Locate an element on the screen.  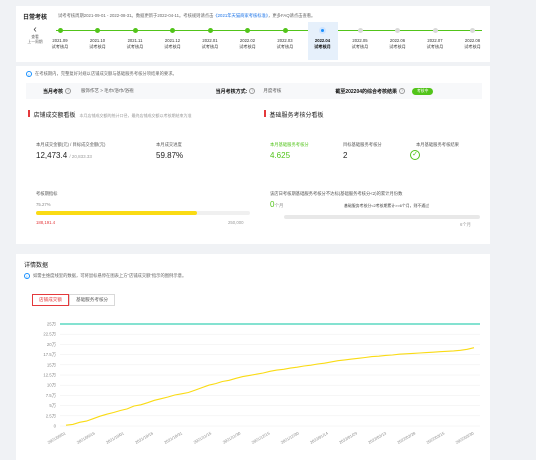
x-tick-label: 2022/03/30 is located at coordinates (465, 437).